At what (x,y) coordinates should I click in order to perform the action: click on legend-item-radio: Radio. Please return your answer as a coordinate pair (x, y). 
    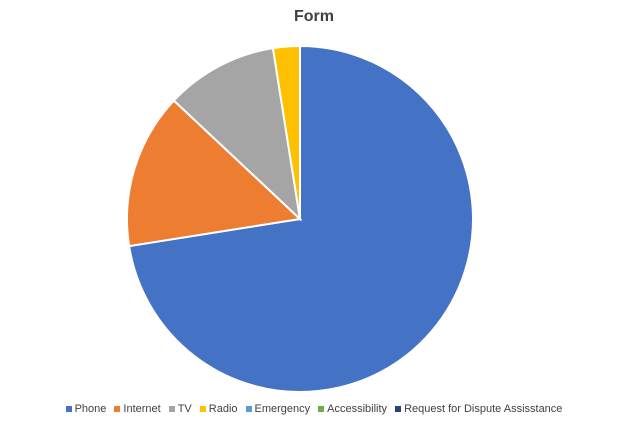
    Looking at the image, I should click on (218, 409).